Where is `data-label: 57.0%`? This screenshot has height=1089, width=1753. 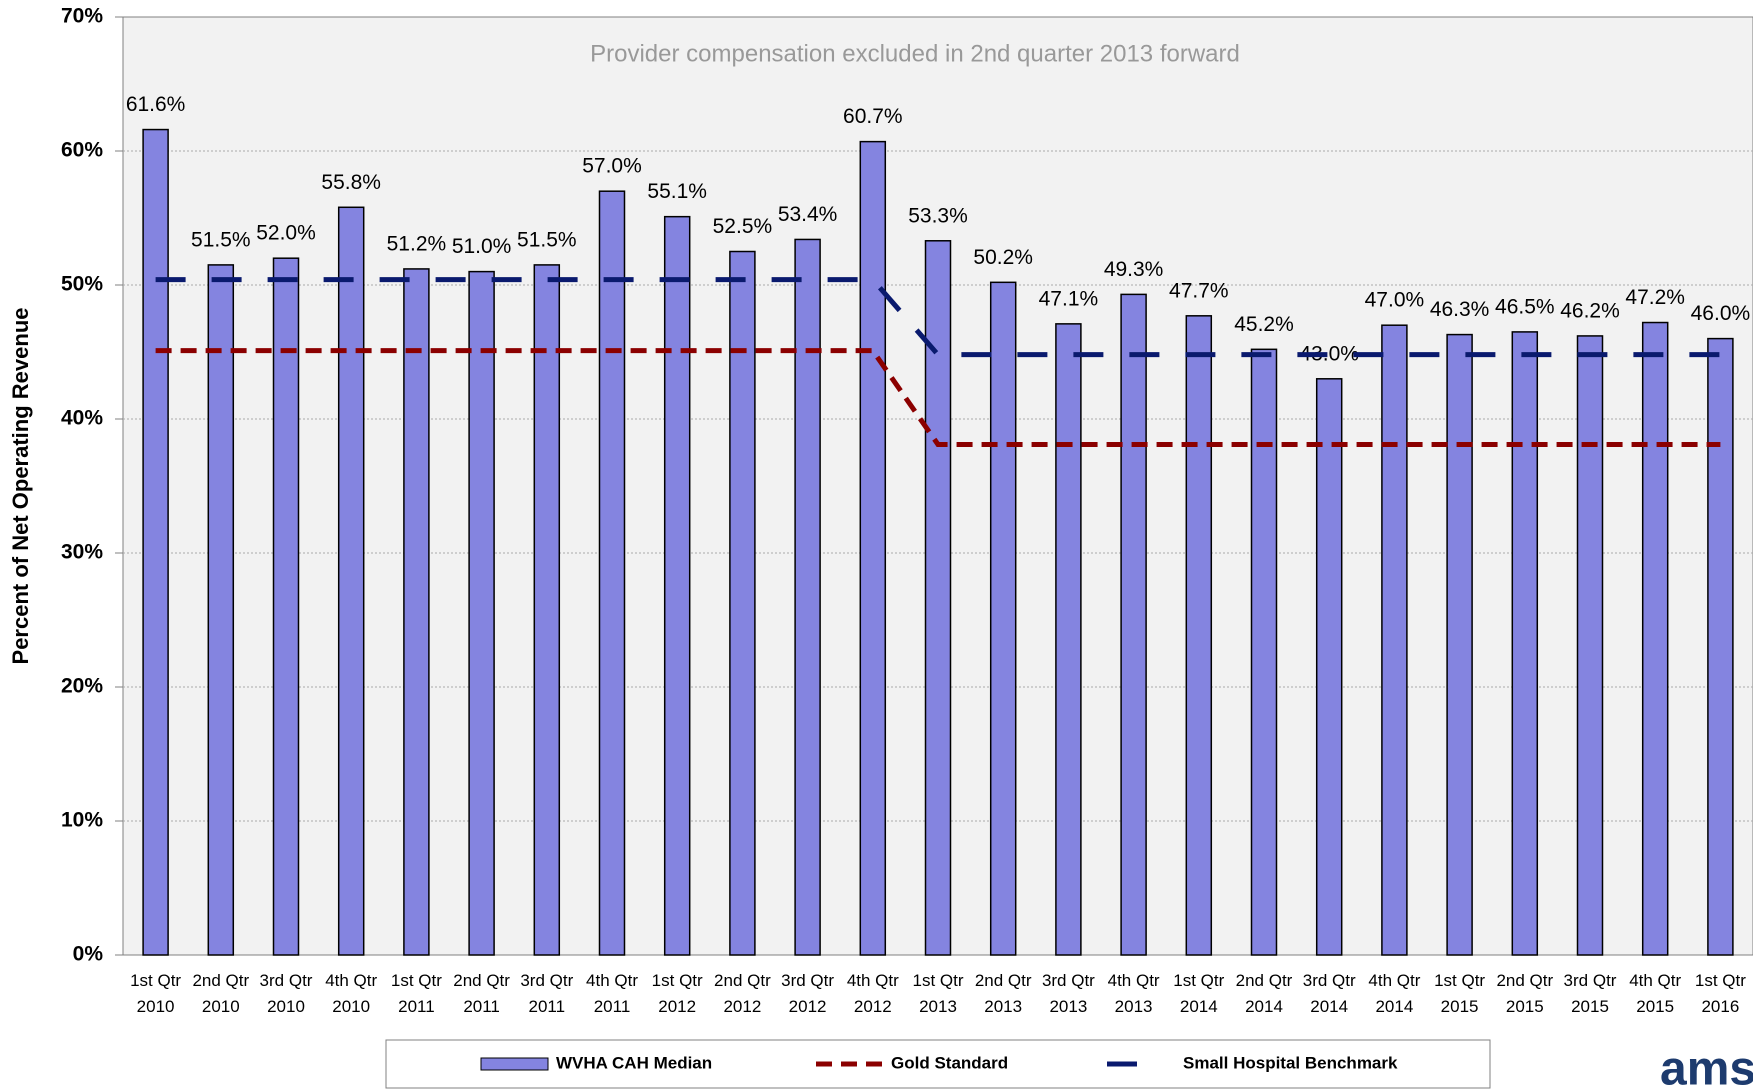 data-label: 57.0% is located at coordinates (612, 166).